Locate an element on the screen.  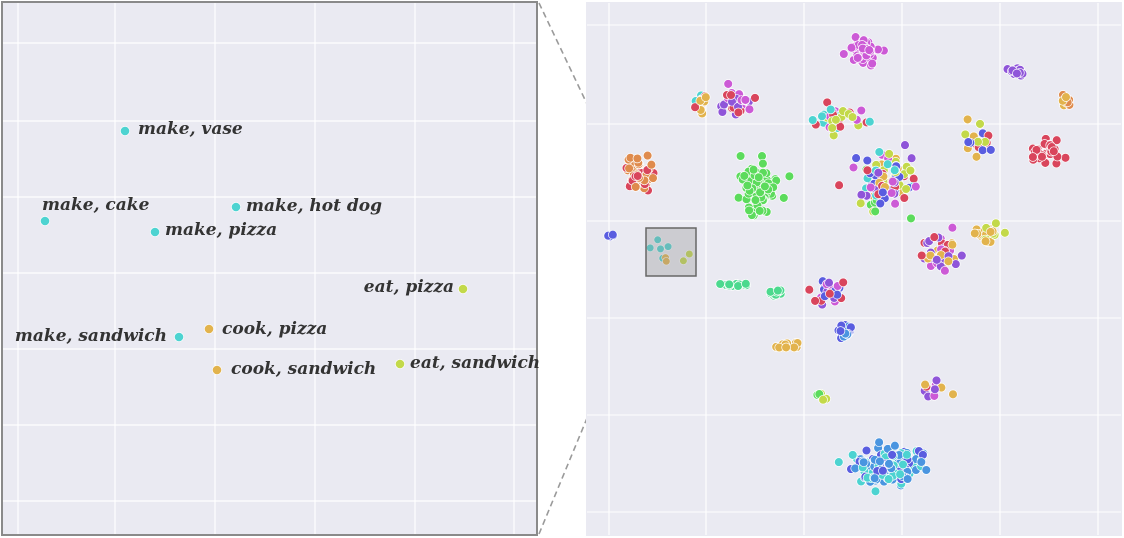
point-label-cook-sandwich: cook, sandwich is located at coordinates (303, 369).